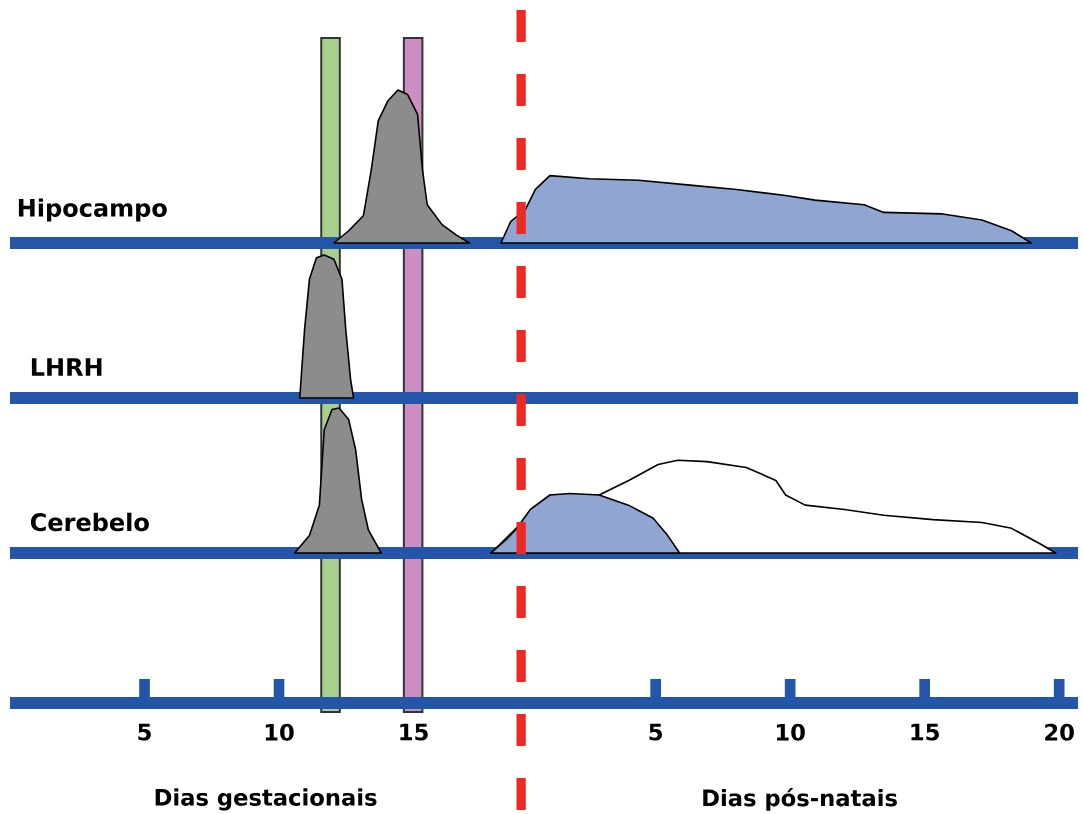 Image resolution: width=1083 pixels, height=814 pixels. What do you see at coordinates (1059, 732) in the screenshot?
I see `x2-tick-label: 20` at bounding box center [1059, 732].